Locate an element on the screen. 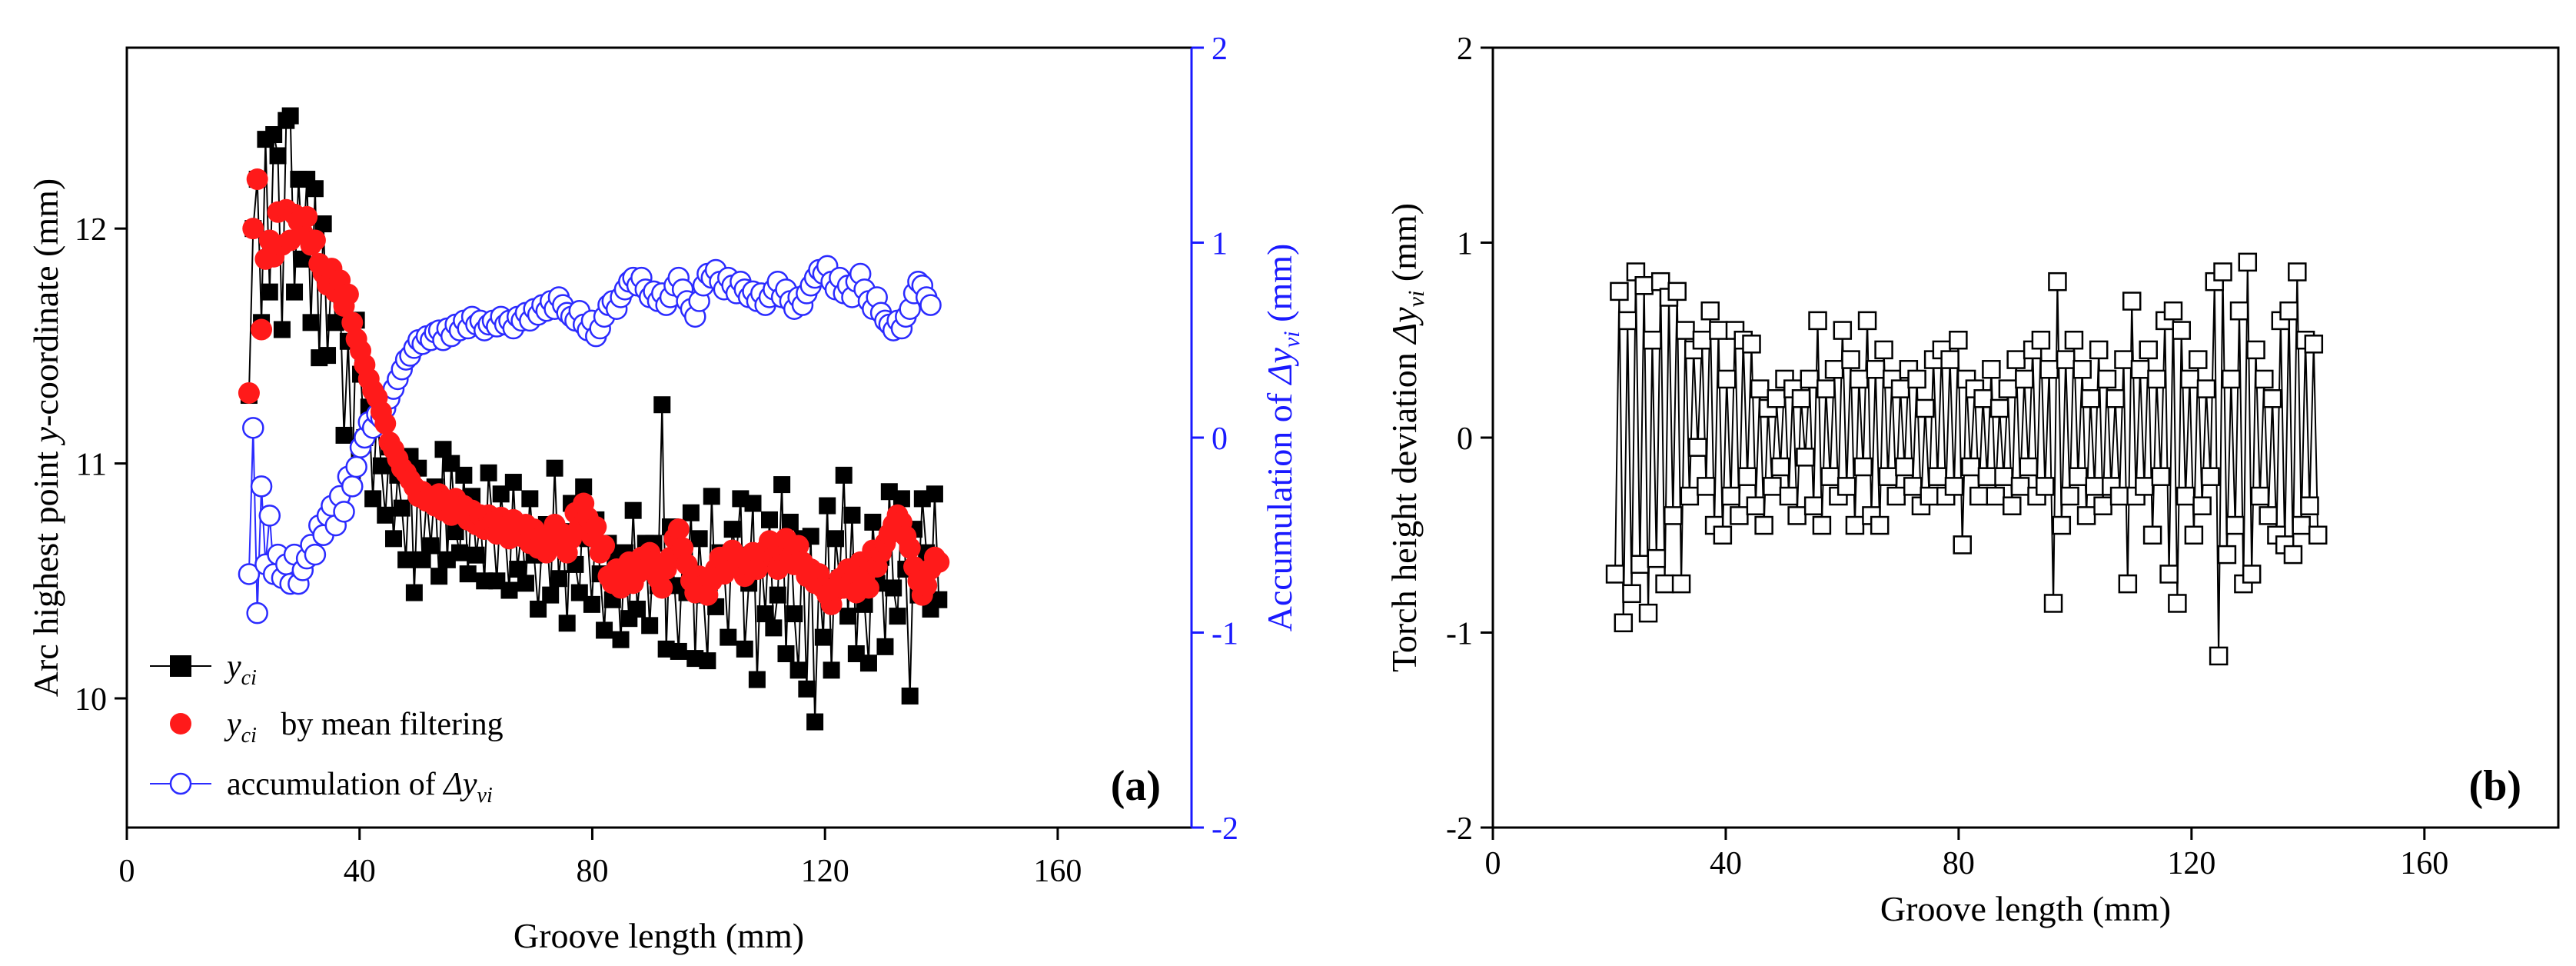 The width and height of the screenshot is (2576, 966). panel-b-y-tick-label: -2 is located at coordinates (1459, 829).